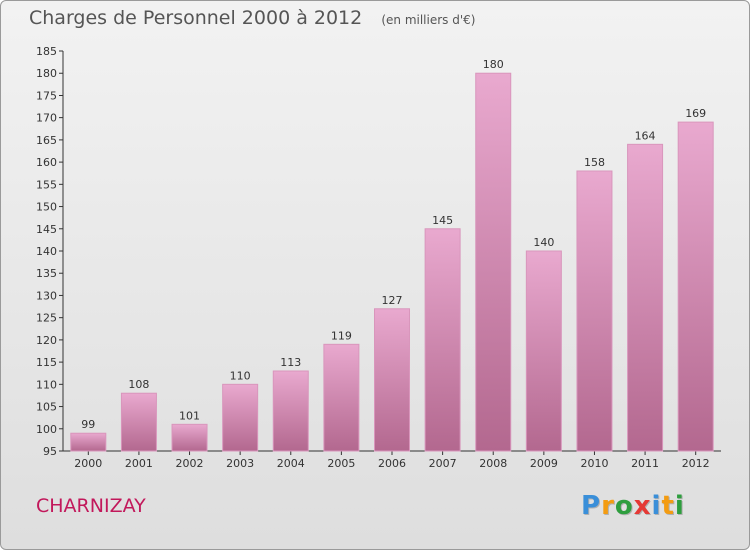  I want to click on y-tick-label: 135, so click(46, 273).